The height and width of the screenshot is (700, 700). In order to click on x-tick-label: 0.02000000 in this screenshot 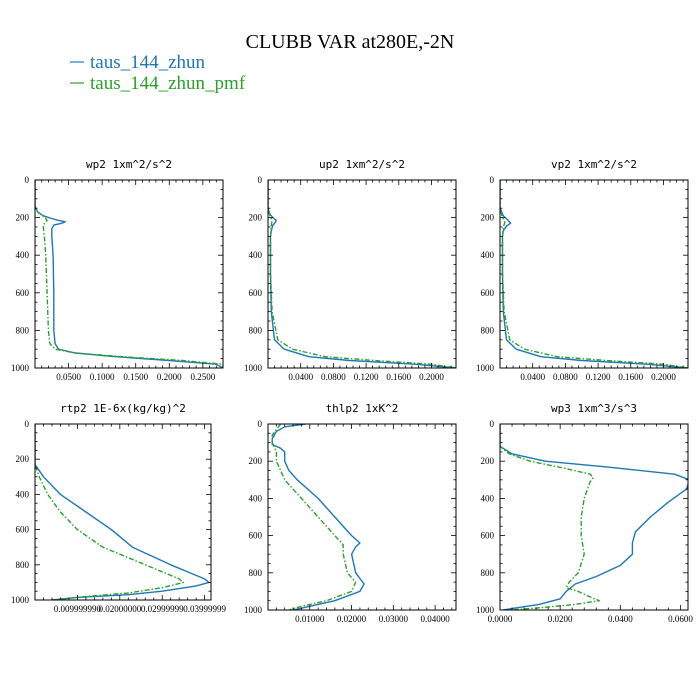, I will do `click(119, 609)`.